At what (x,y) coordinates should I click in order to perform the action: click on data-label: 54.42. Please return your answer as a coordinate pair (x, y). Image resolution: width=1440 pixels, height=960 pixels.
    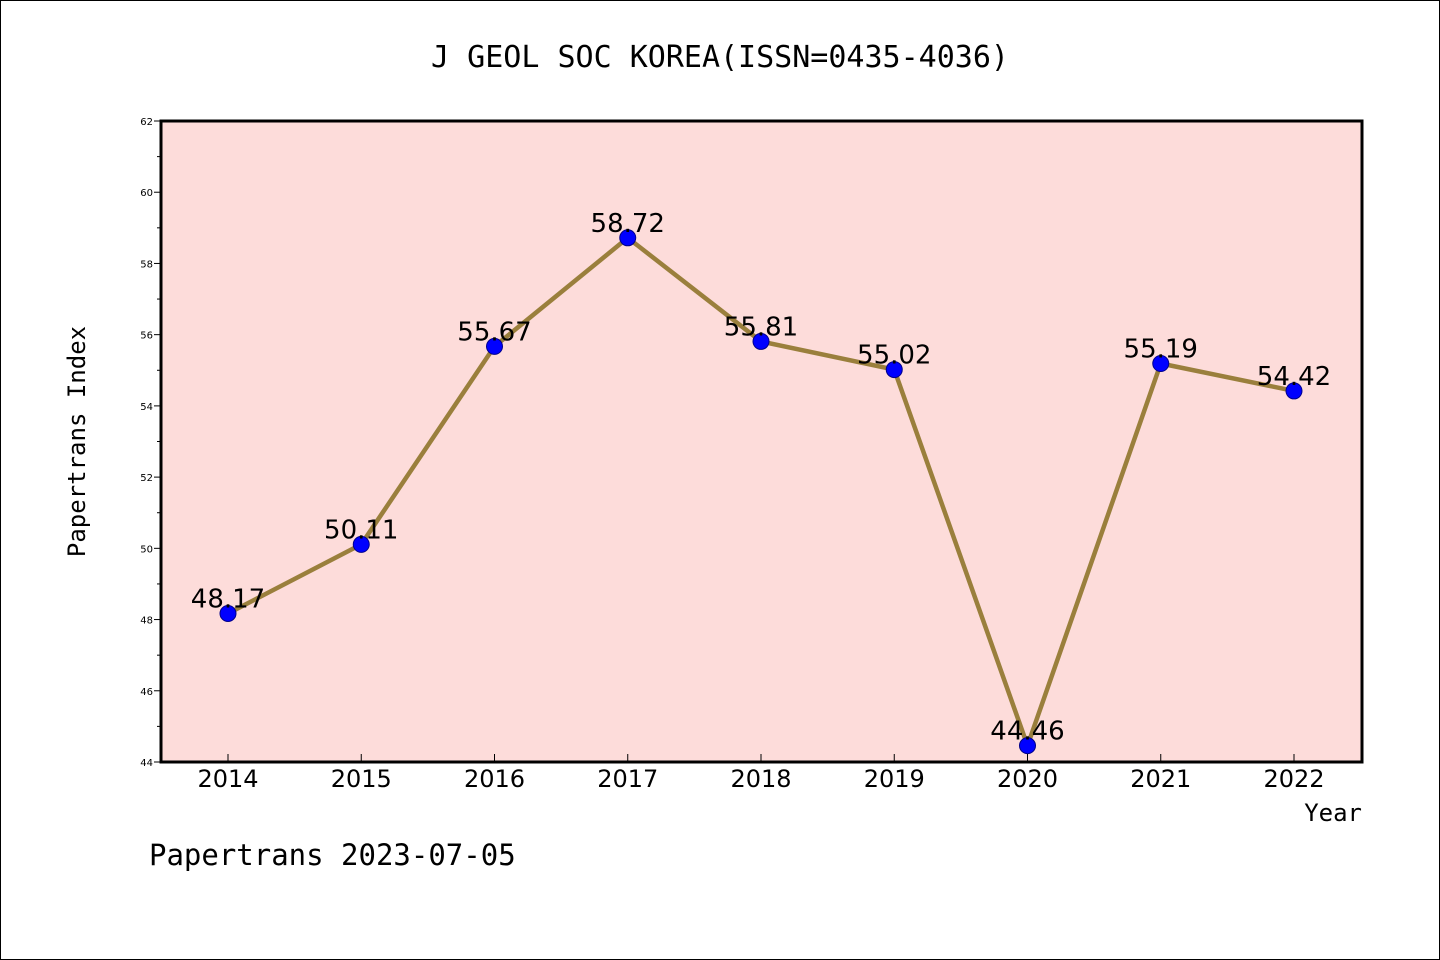
    Looking at the image, I should click on (1294, 377).